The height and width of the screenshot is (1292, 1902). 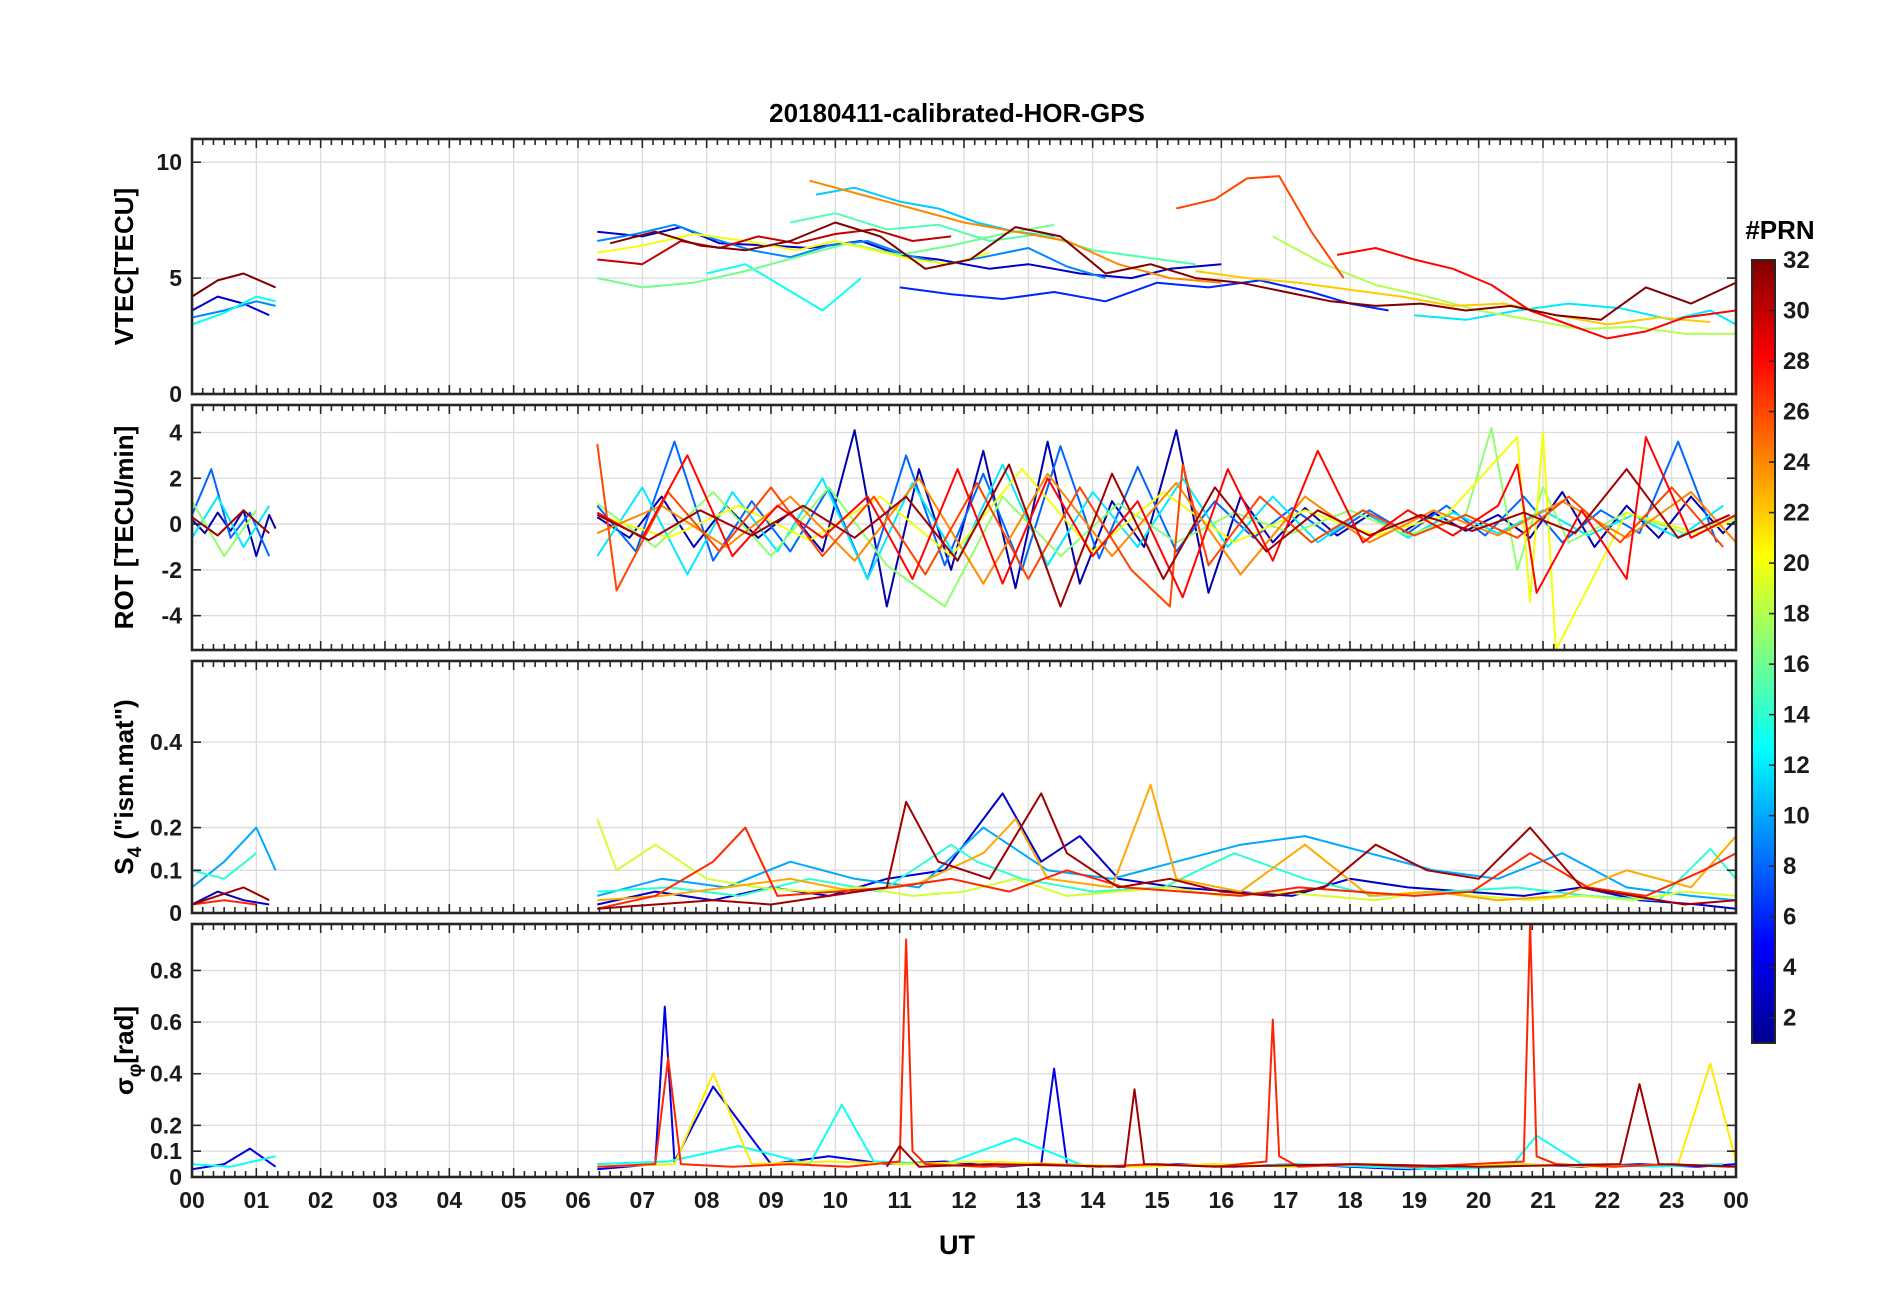 What do you see at coordinates (1789, 866) in the screenshot?
I see `colorbar-tick-label: 8` at bounding box center [1789, 866].